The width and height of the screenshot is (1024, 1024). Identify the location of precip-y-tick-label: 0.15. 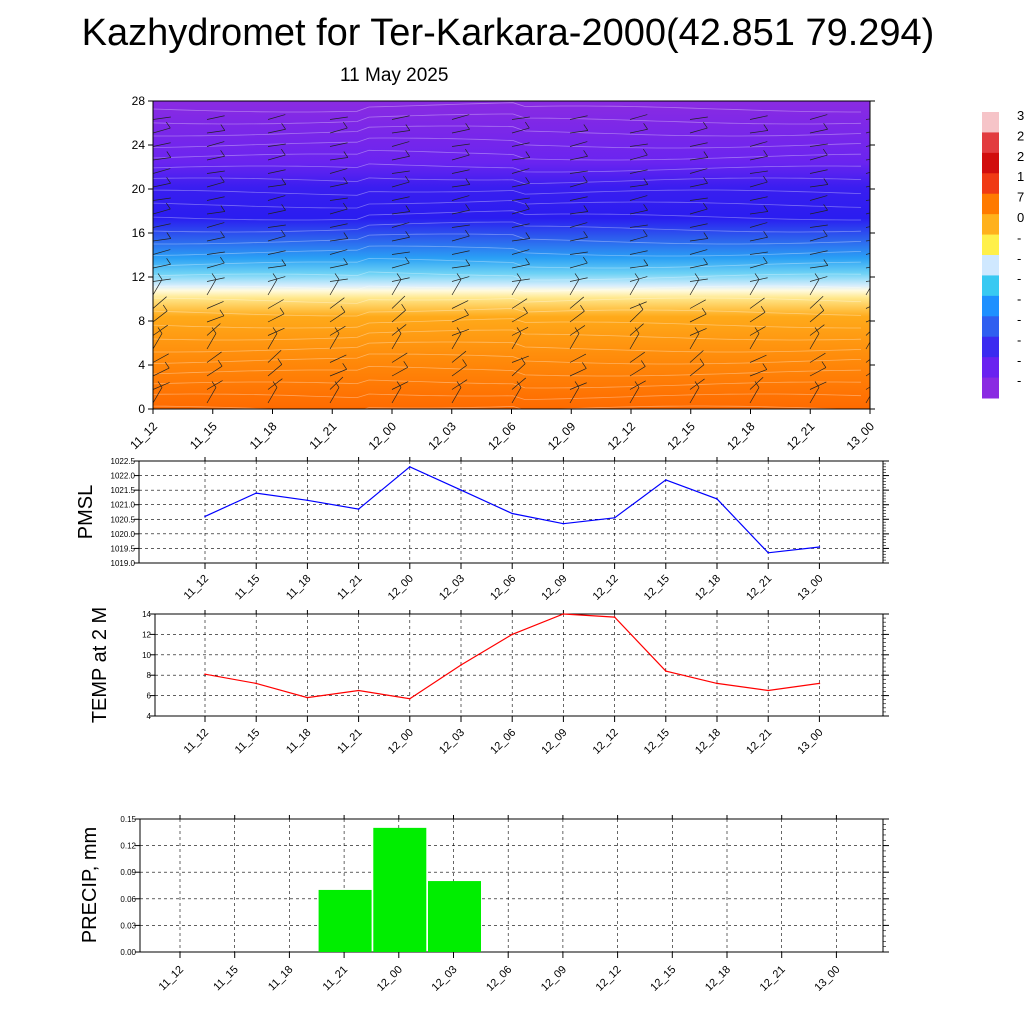
(128, 819).